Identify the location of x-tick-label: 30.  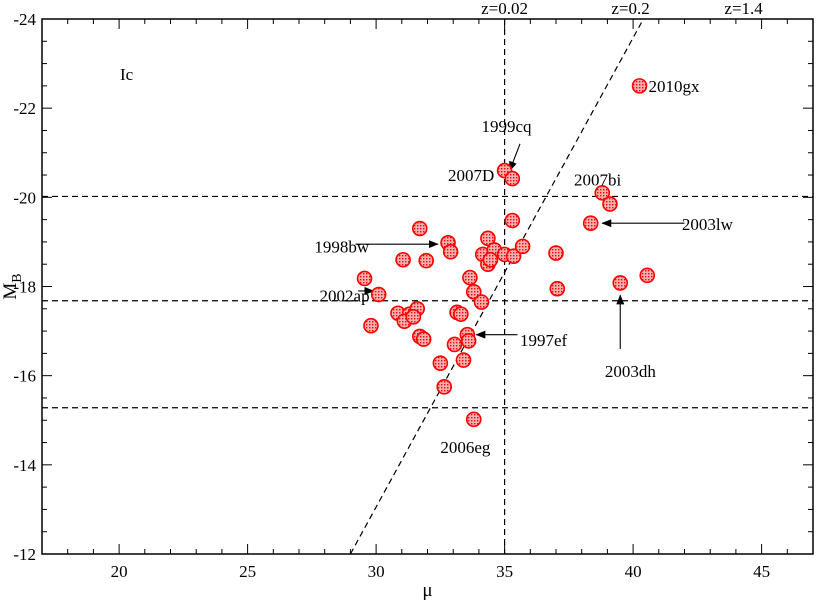
(376, 571).